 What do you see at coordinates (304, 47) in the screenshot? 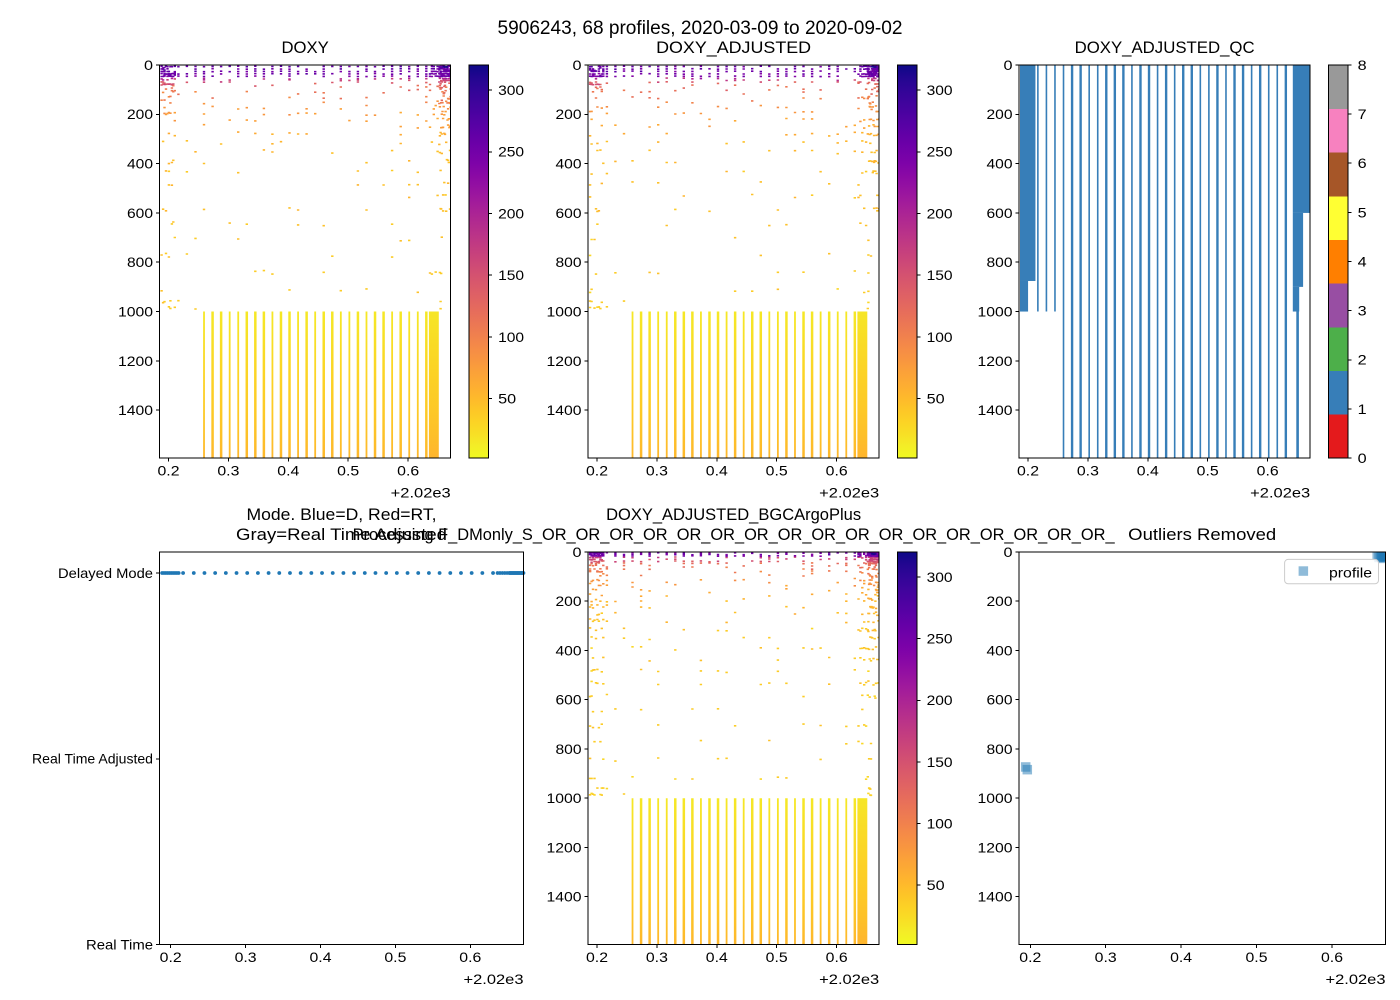
I see `svg-text: DOXY` at bounding box center [304, 47].